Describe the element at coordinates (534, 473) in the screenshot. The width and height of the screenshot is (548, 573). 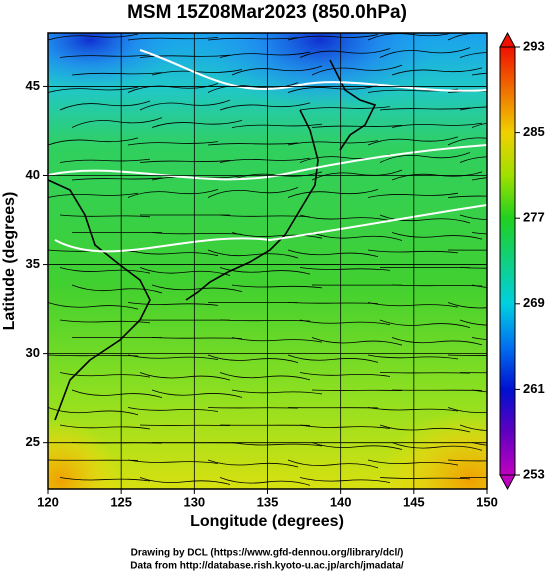
I see `colorbar-tick-label: 253` at that location.